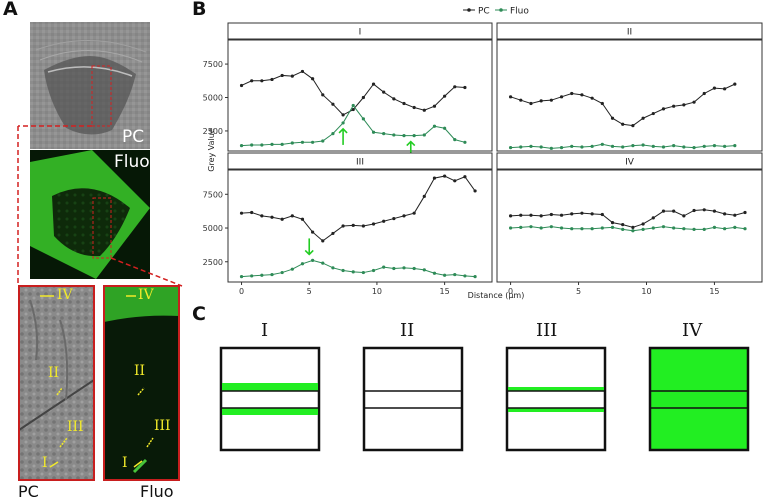  I want to click on series-line-fluo-IV, so click(628, 229).